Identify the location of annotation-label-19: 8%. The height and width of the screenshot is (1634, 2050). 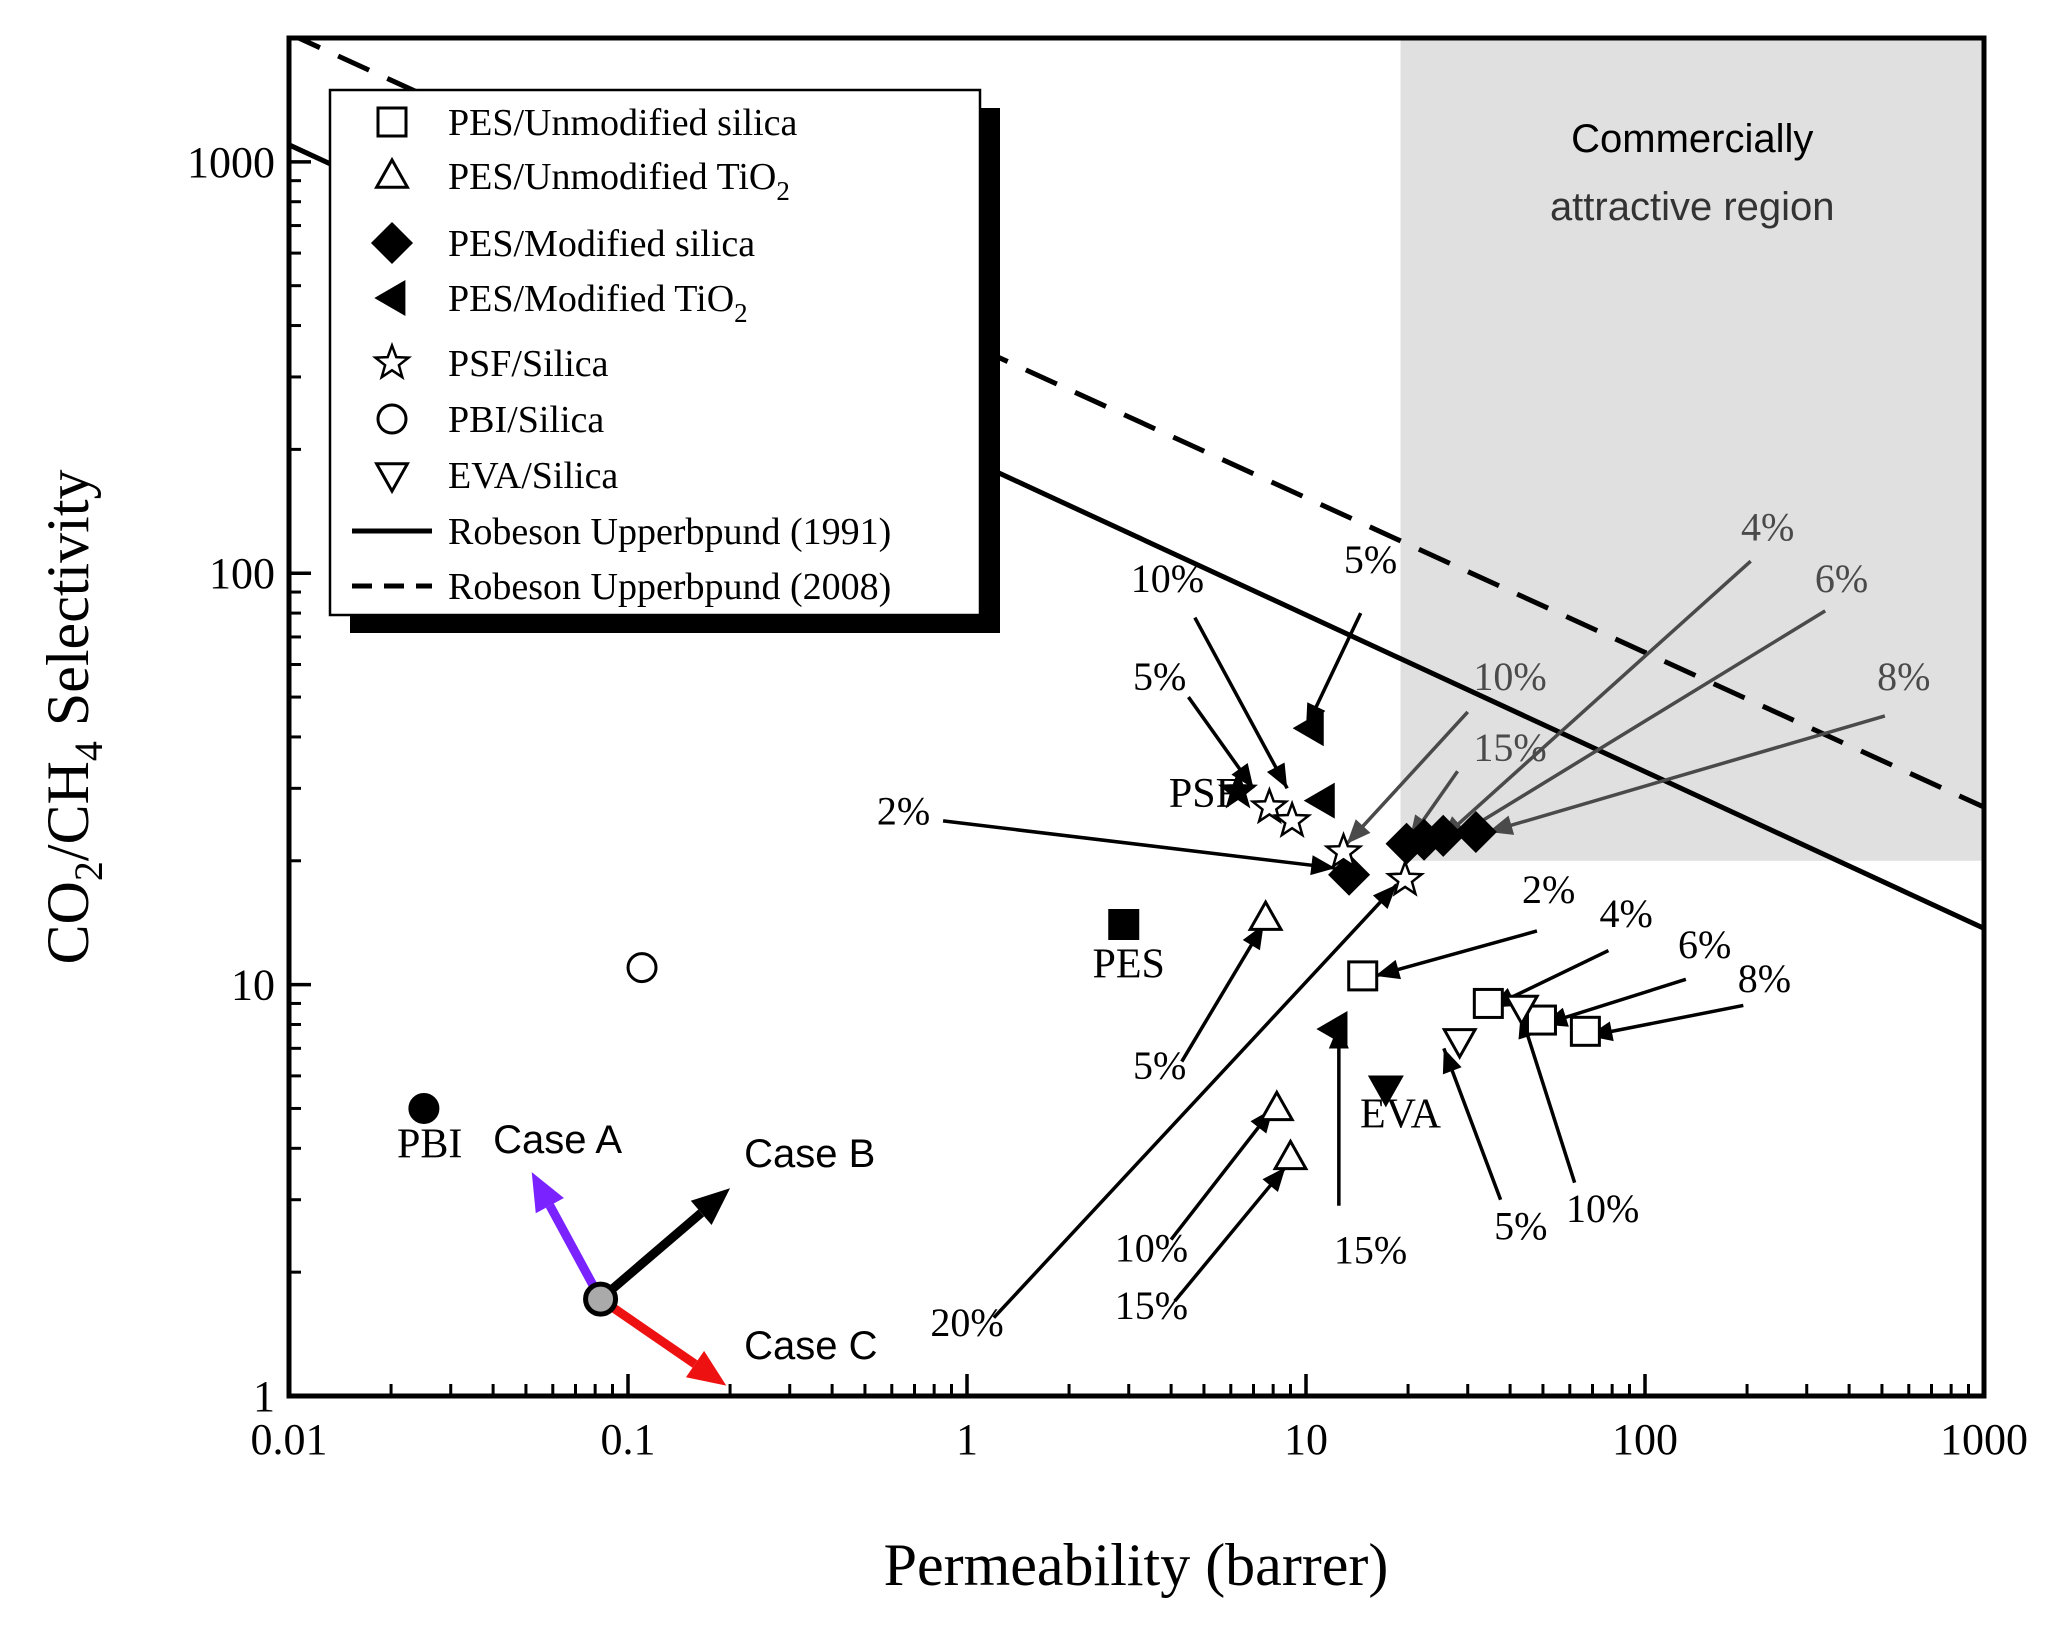
(1903, 676).